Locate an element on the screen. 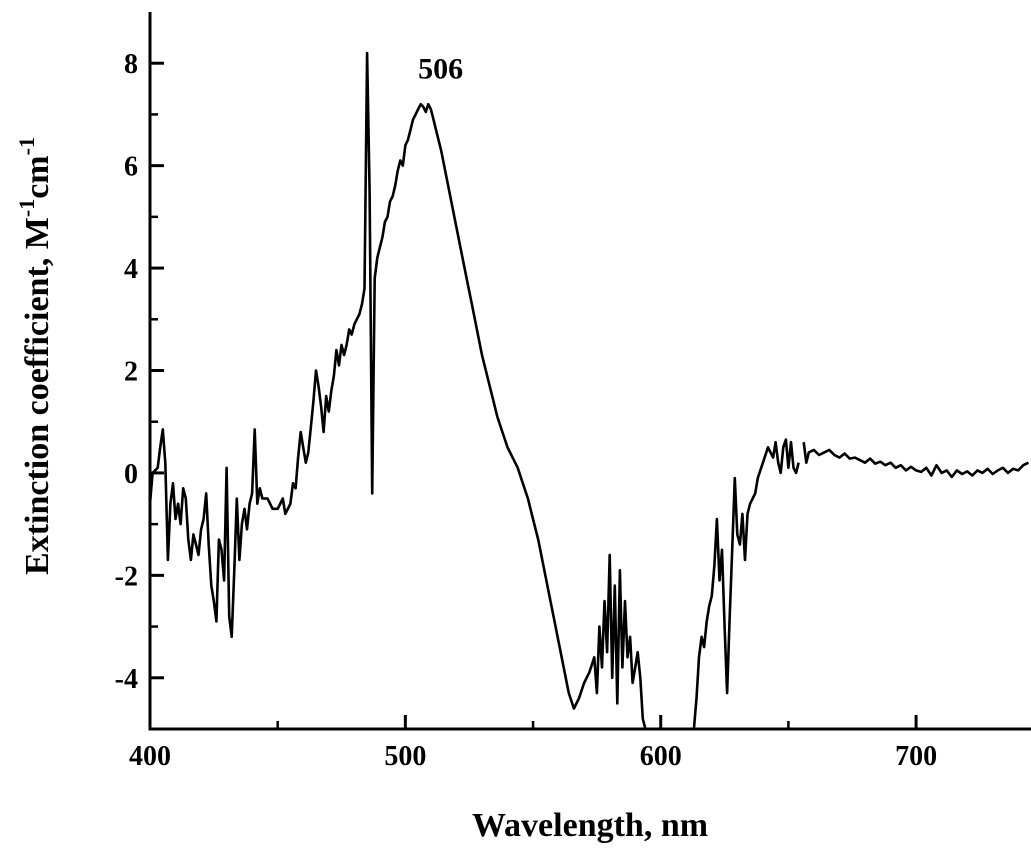  y-axis-title-sup2: -1 is located at coordinates (26, 146).